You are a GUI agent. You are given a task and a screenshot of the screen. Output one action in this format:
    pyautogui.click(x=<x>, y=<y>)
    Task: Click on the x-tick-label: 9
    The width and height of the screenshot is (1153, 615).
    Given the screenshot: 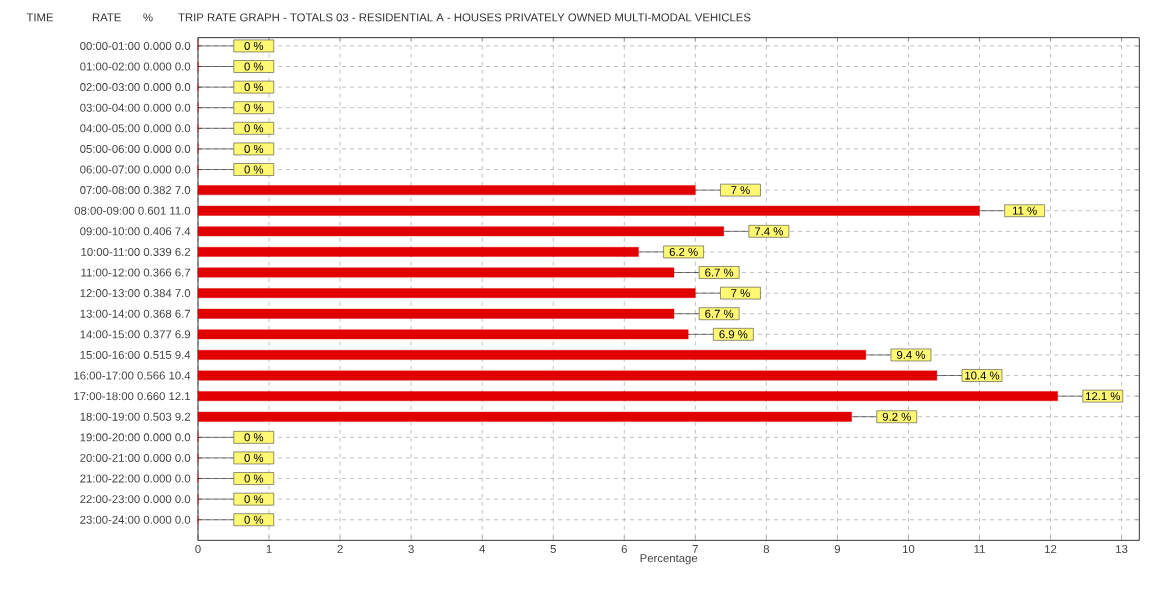 What is the action you would take?
    pyautogui.click(x=837, y=549)
    